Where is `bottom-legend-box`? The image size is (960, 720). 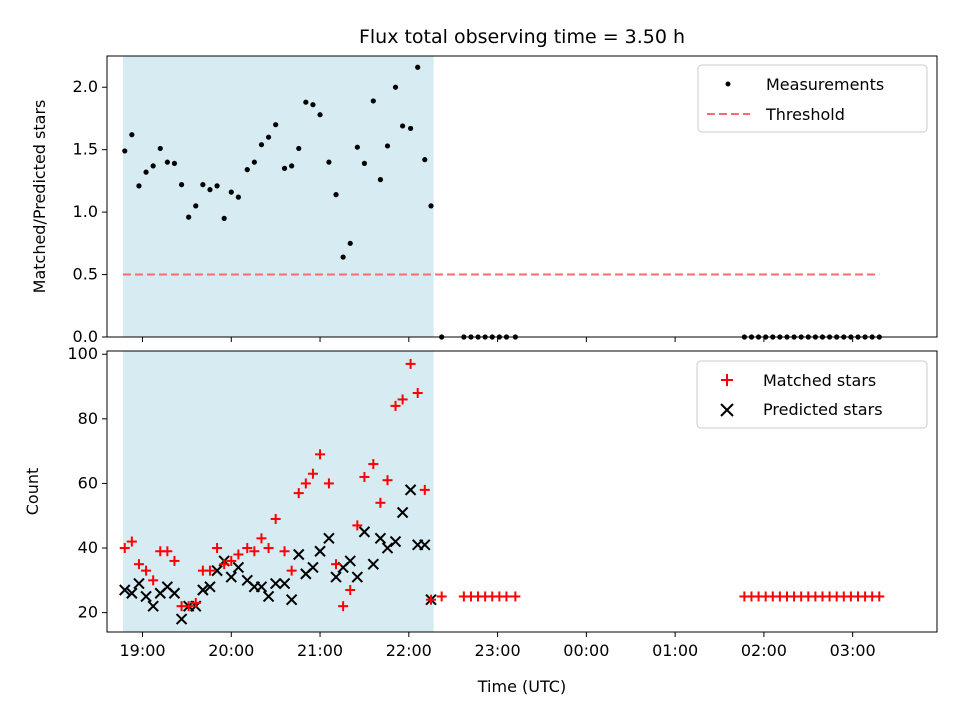
bottom-legend-box is located at coordinates (812, 394).